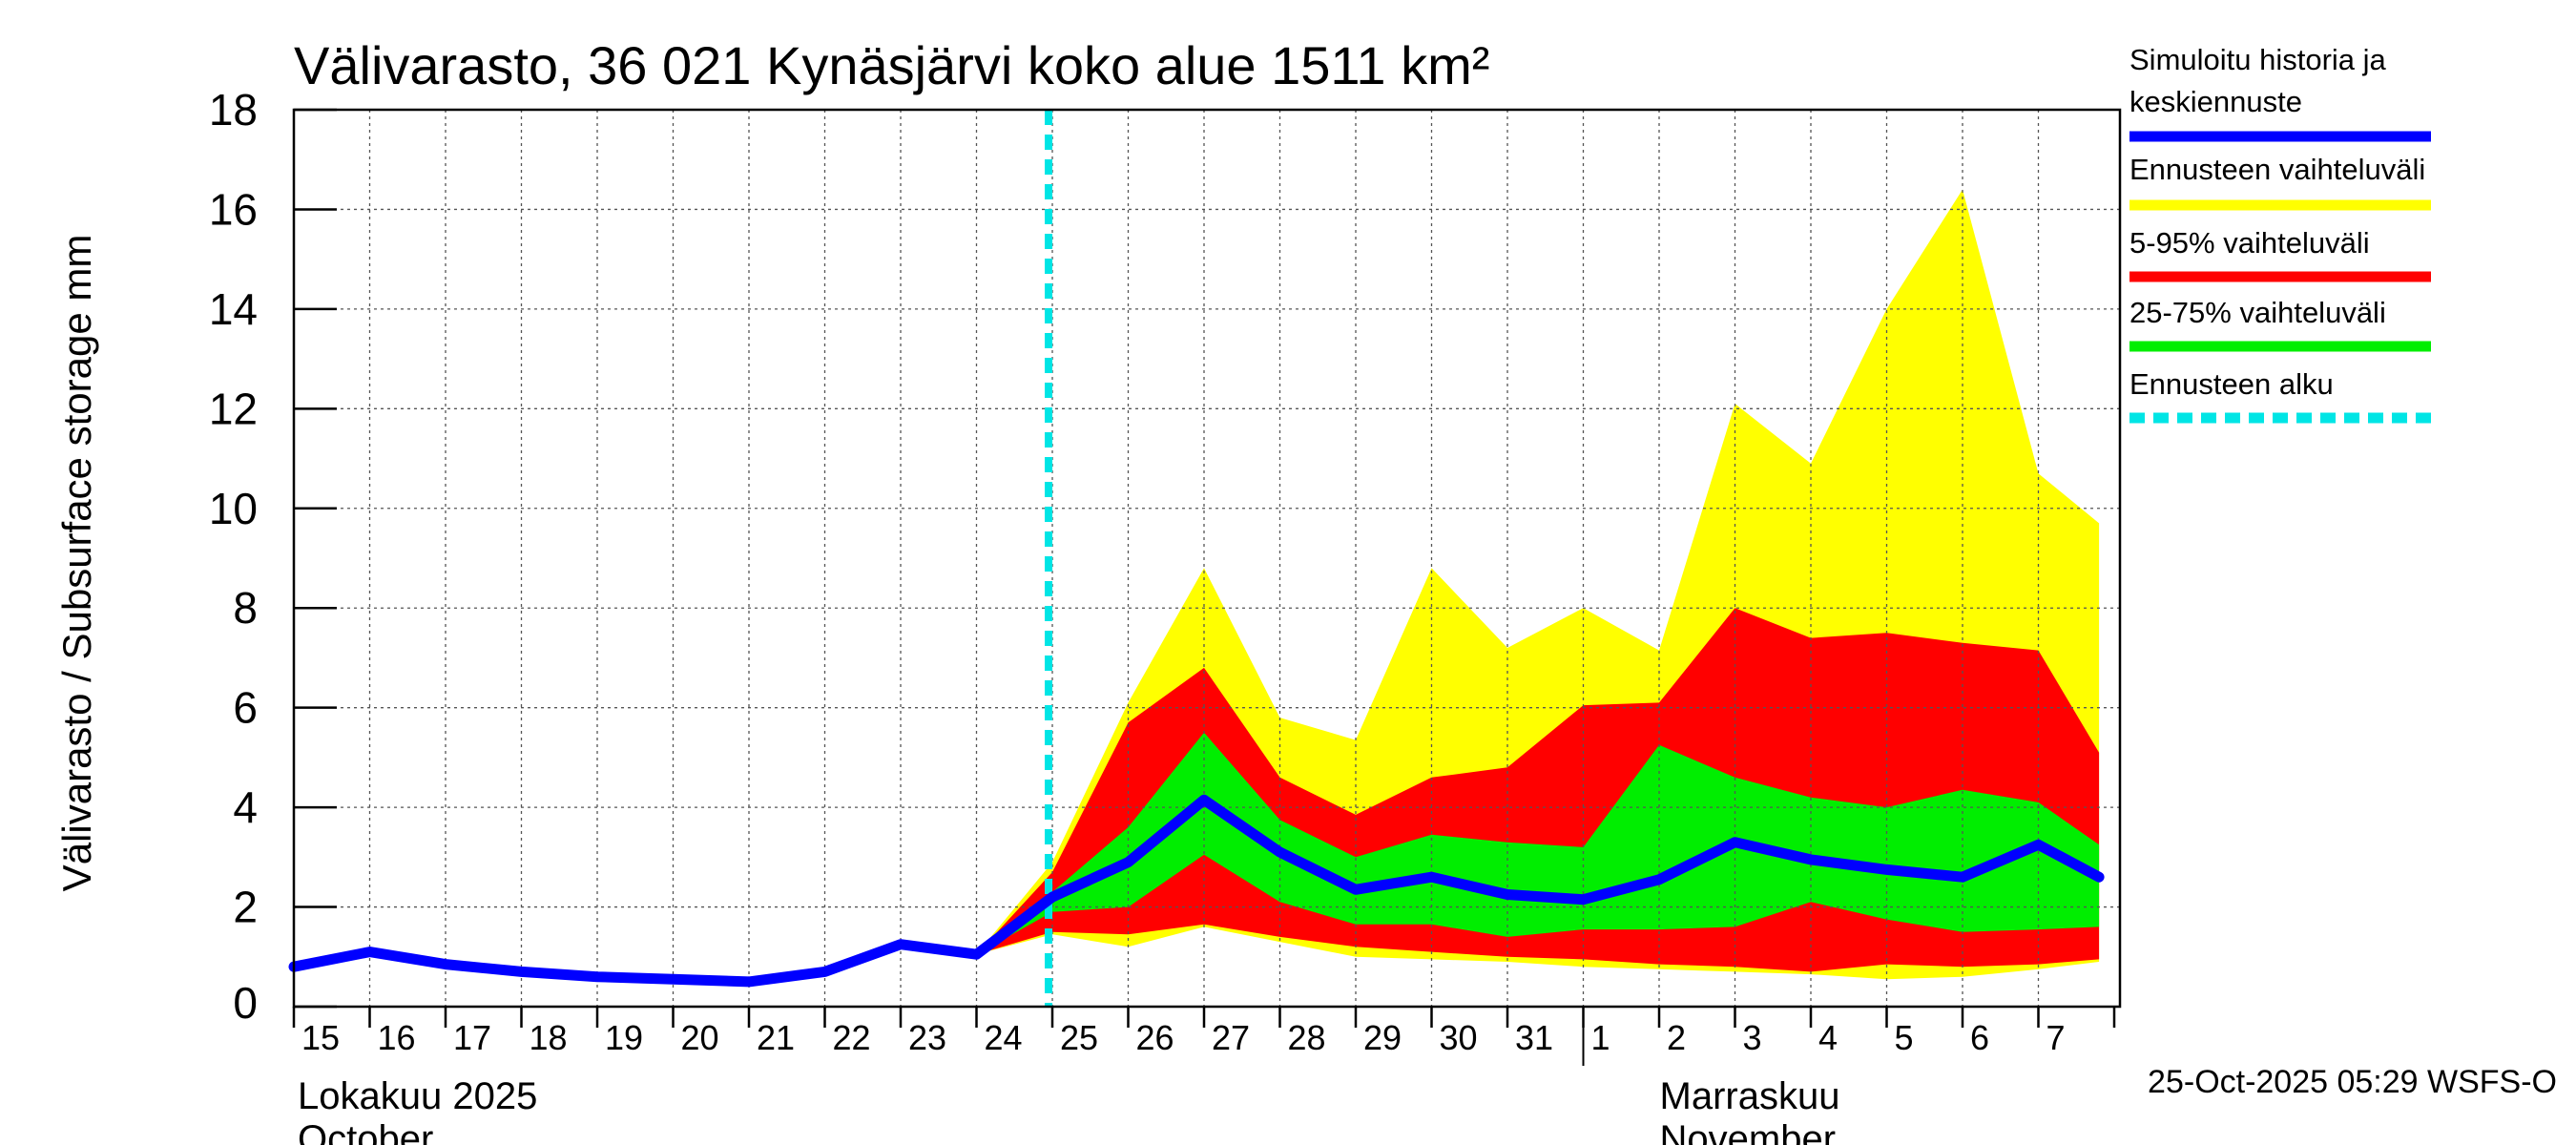  Describe the element at coordinates (417, 1096) in the screenshot. I see `month-label-local: Lokakuu 2025` at that location.